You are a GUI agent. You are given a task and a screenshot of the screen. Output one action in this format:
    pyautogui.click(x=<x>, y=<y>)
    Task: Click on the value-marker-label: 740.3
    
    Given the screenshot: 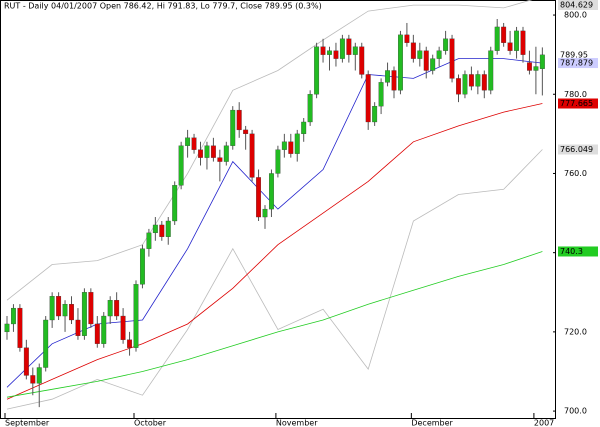 What is the action you would take?
    pyautogui.click(x=571, y=251)
    